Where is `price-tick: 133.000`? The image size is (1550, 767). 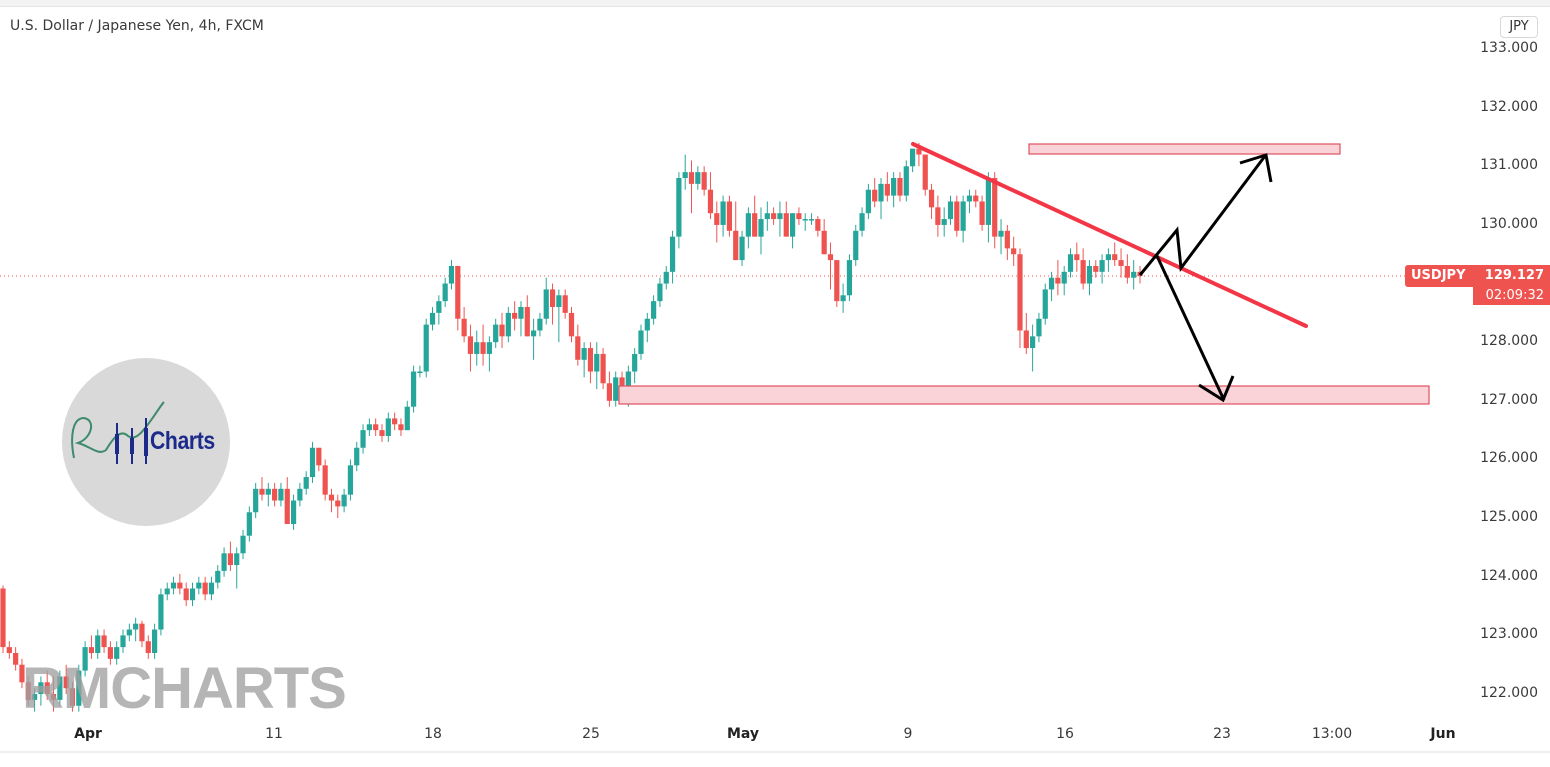 price-tick: 133.000 is located at coordinates (1509, 48).